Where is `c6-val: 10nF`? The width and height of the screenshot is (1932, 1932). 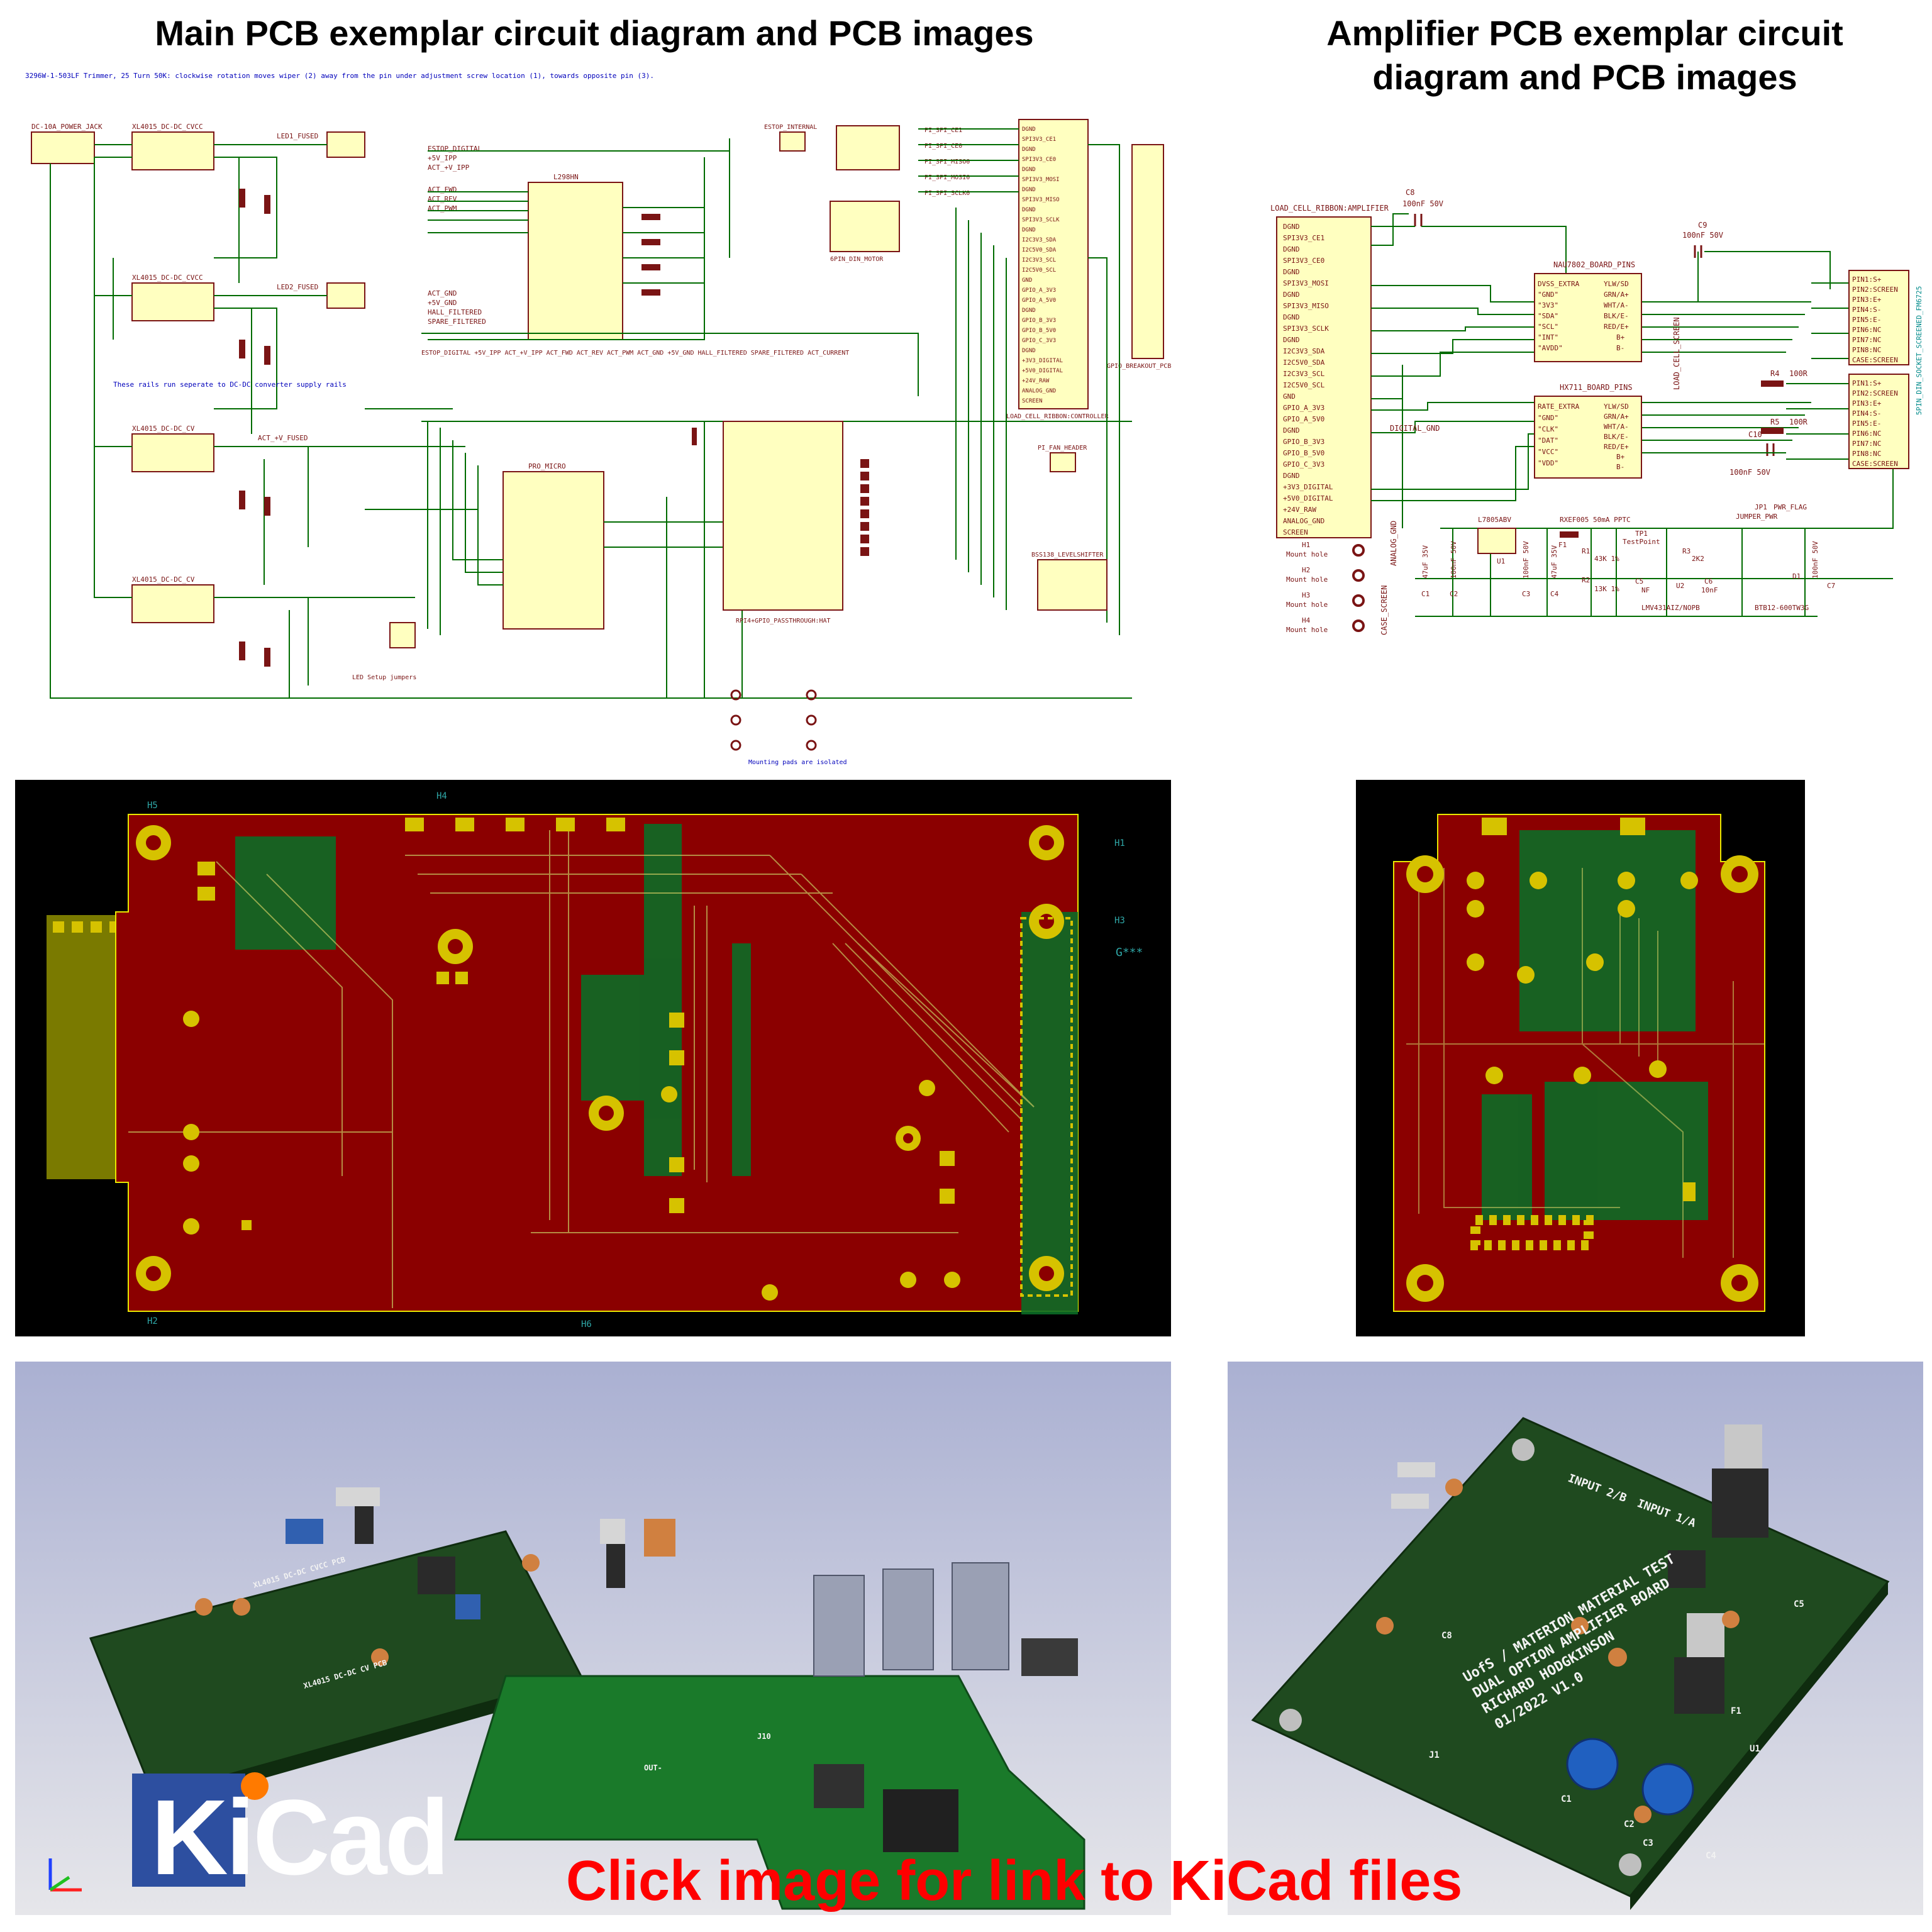
c6-val: 10nF is located at coordinates (1709, 590).